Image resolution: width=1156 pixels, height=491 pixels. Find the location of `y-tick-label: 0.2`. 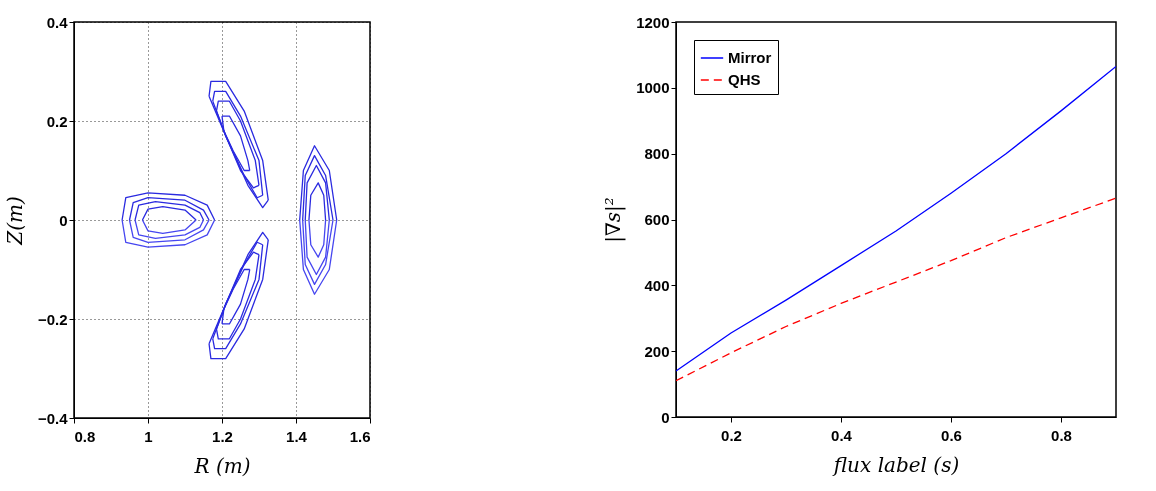

y-tick-label: 0.2 is located at coordinates (57, 121).